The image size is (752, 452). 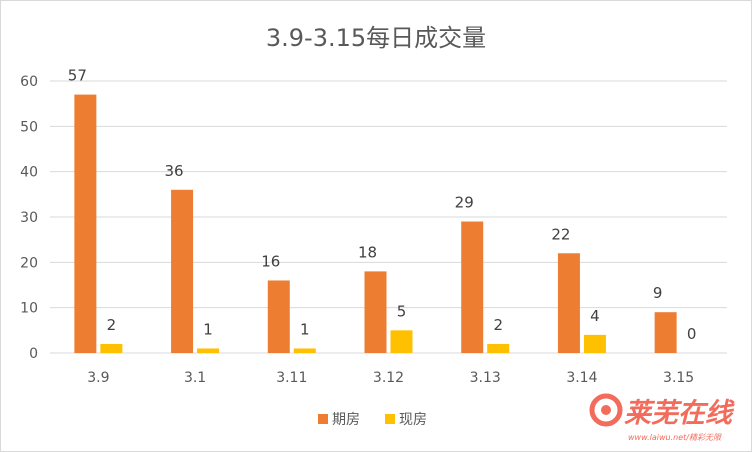 I want to click on svg-text: www.laiwu.net/精彩无限, so click(x=675, y=437).